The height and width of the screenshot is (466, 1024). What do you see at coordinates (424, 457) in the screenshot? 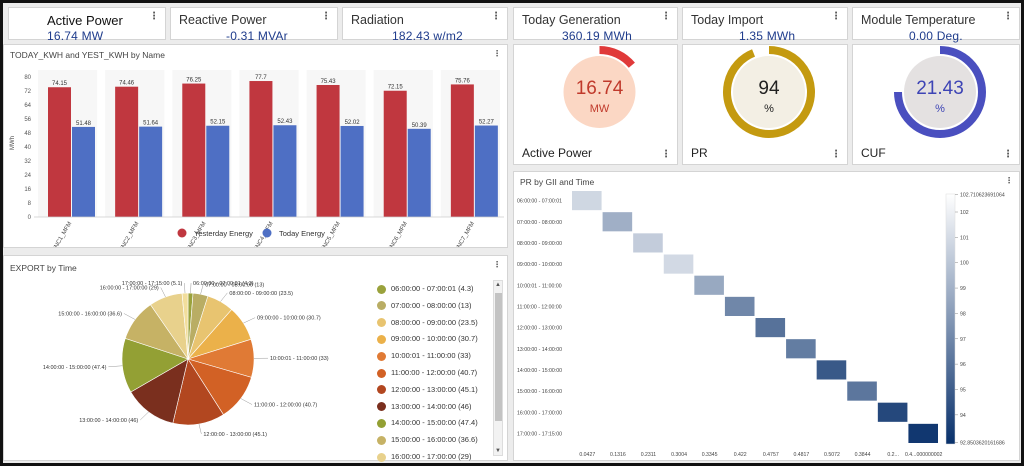
I see `legend-item: 16:00:00 - 17:00:00 (29)` at bounding box center [424, 457].